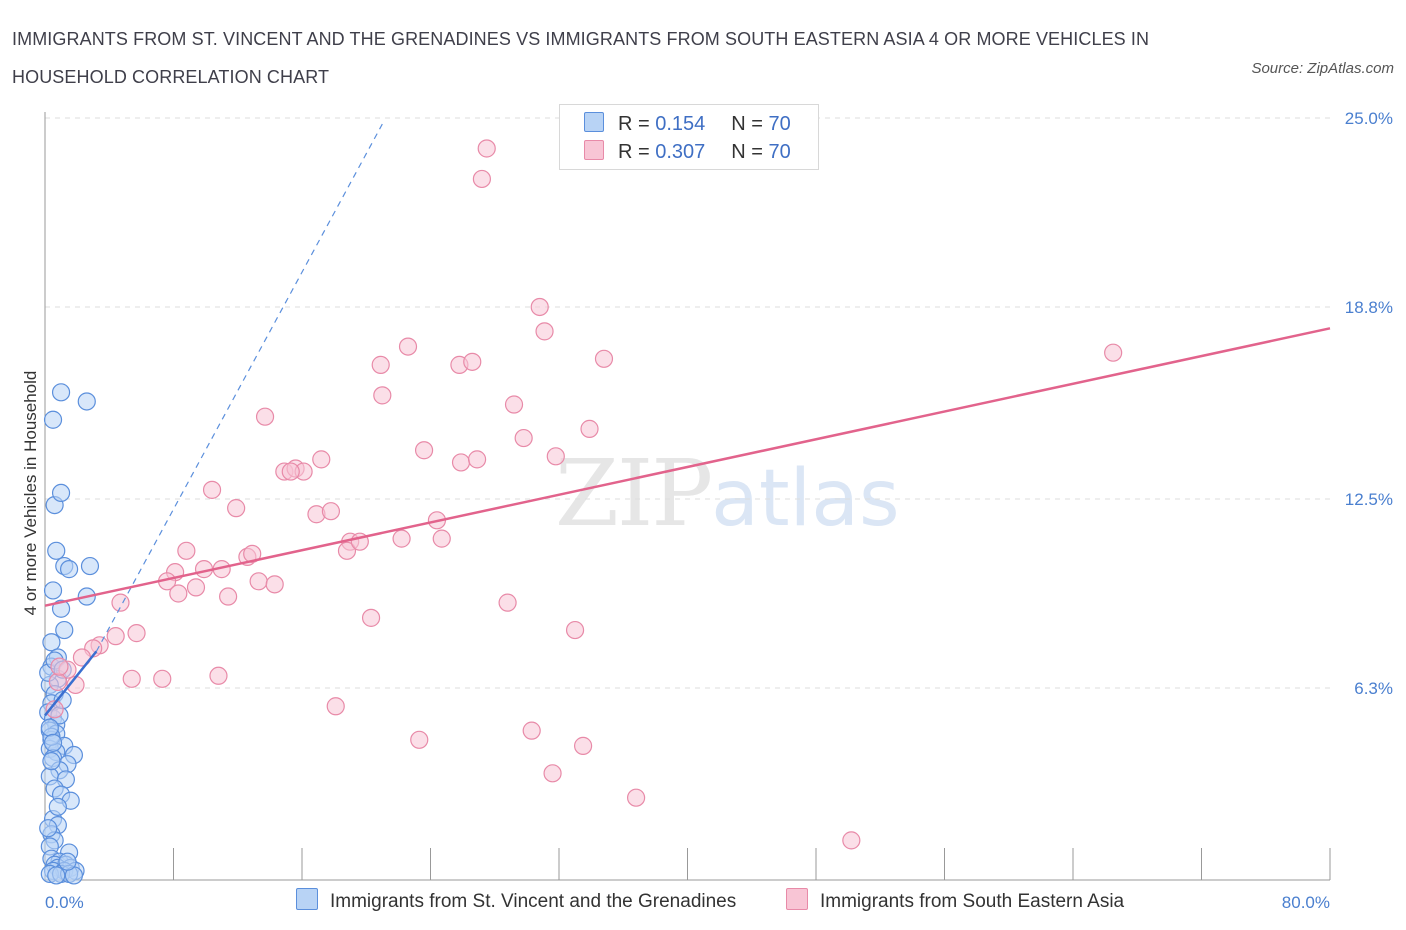  What do you see at coordinates (239, 387) in the screenshot?
I see `blue-trend-extension` at bounding box center [239, 387].